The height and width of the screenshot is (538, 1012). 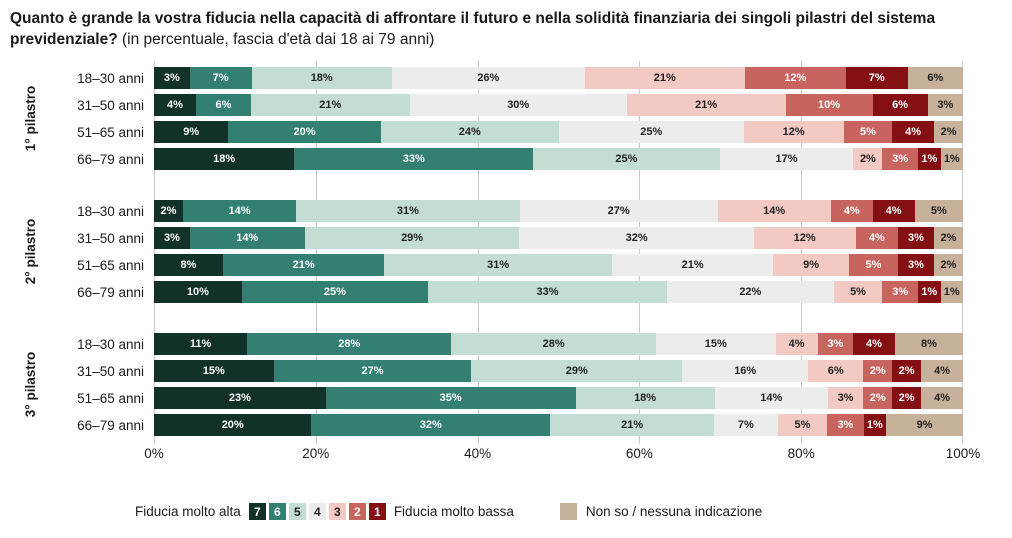 I want to click on chart-row: 51–65 anni 23% 35% 18% 14% 3% 2% 2% 4%, so click(x=504, y=398).